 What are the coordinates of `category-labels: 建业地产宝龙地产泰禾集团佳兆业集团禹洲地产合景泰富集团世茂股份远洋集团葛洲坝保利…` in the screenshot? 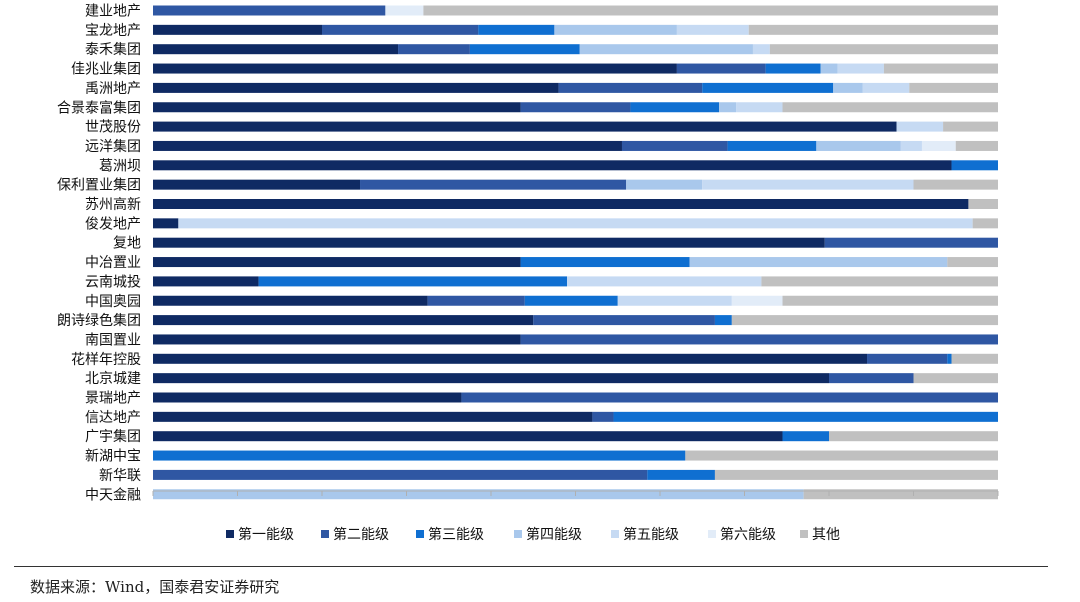 It's located at (99, 254).